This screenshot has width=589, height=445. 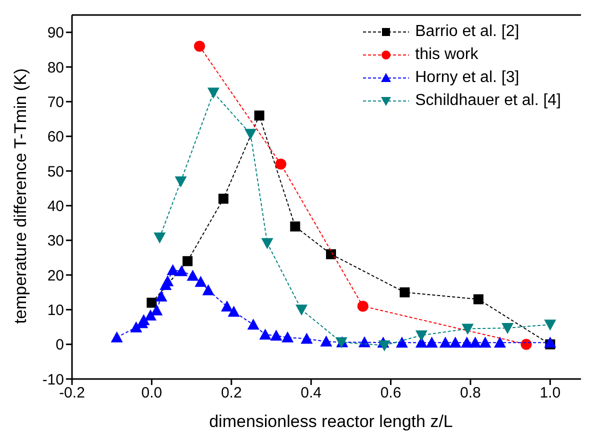 I want to click on legend-label: Barrio et al. [2], so click(x=467, y=32).